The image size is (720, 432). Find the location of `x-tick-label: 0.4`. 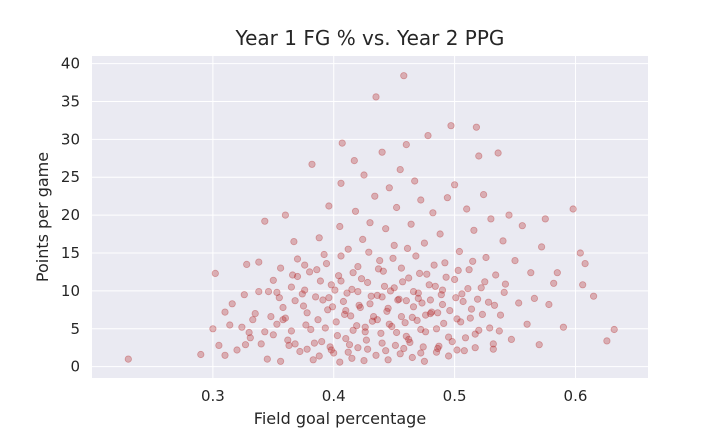

x-tick-label: 0.4 is located at coordinates (334, 396).